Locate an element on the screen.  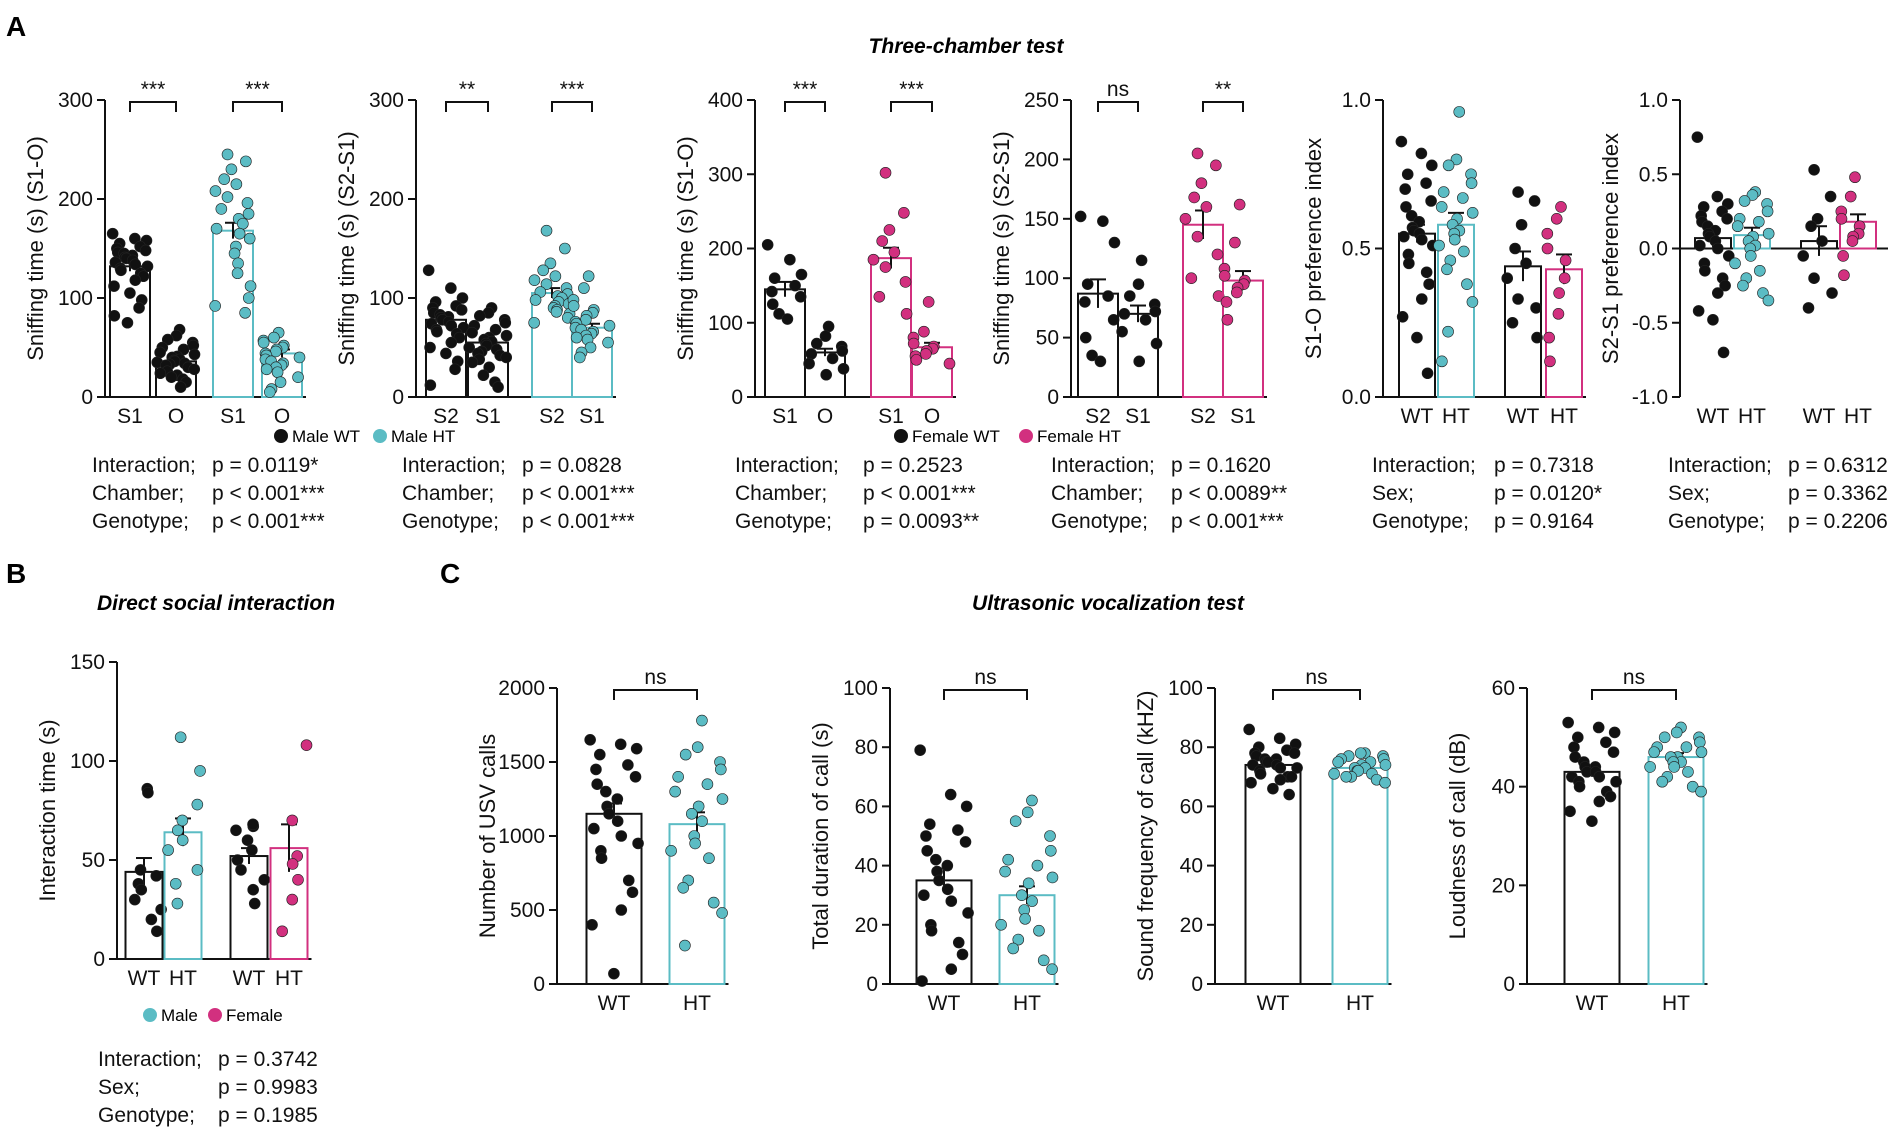
y-tick-label: 0 is located at coordinates (398, 397).